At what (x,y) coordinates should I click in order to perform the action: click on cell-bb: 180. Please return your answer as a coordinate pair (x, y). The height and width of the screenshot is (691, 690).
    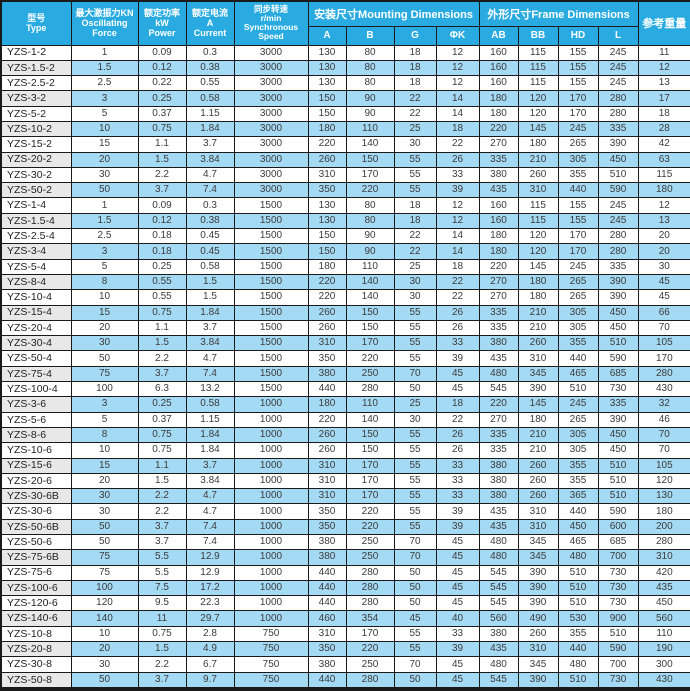
    Looking at the image, I should click on (538, 419).